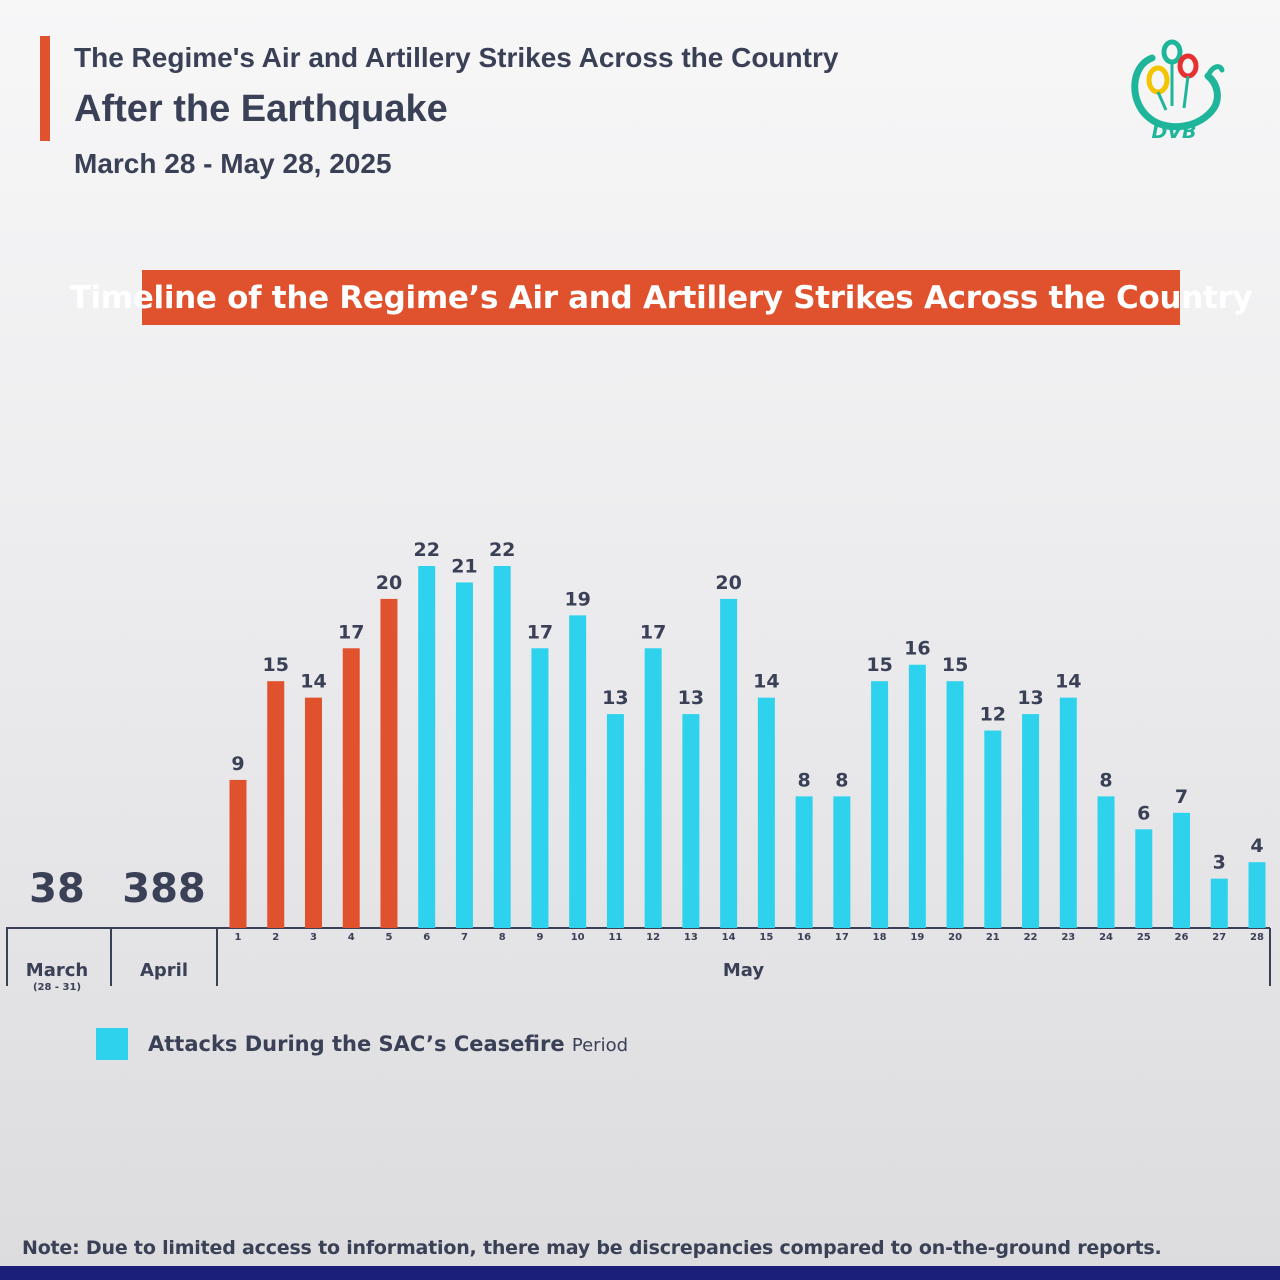 The height and width of the screenshot is (1280, 1280). What do you see at coordinates (164, 889) in the screenshot?
I see `period-total-value: 388` at bounding box center [164, 889].